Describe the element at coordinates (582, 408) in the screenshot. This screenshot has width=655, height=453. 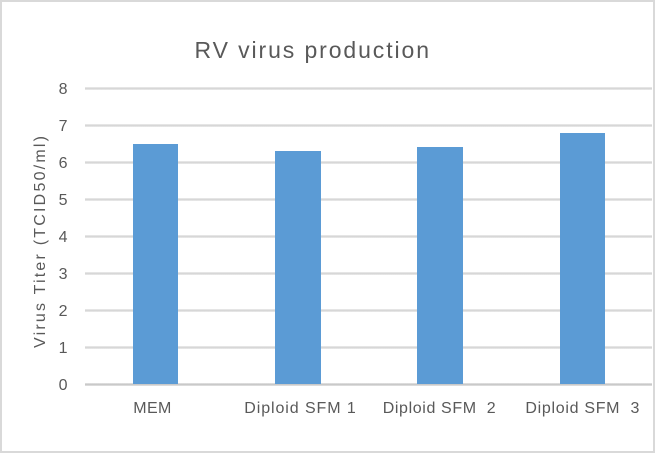
I see `svg-text: Diploid SFM 3` at that location.